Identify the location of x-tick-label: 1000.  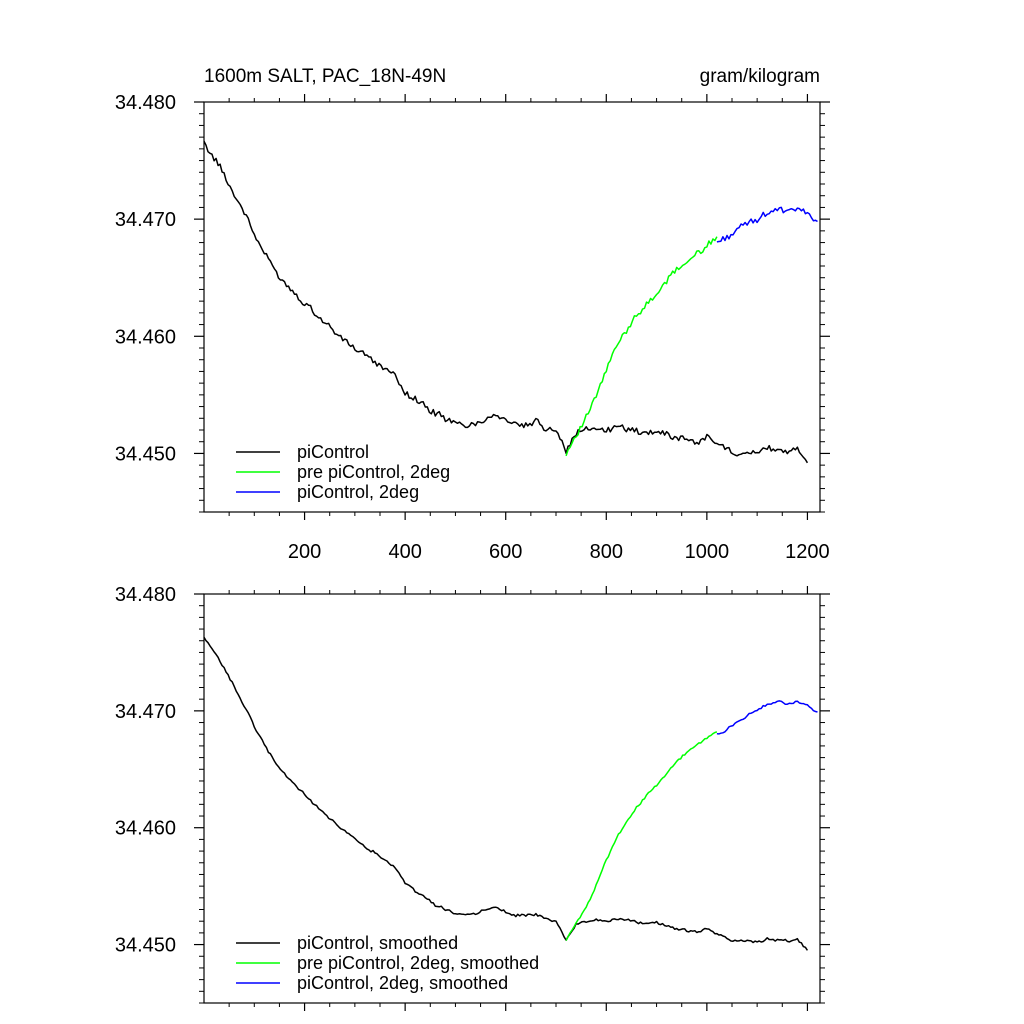
(707, 552).